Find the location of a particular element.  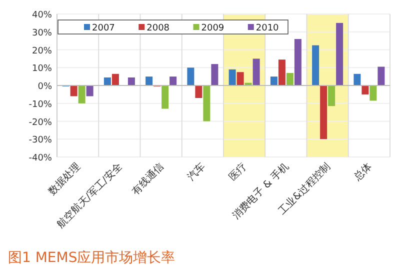

legend-label: 2010 is located at coordinates (268, 29).